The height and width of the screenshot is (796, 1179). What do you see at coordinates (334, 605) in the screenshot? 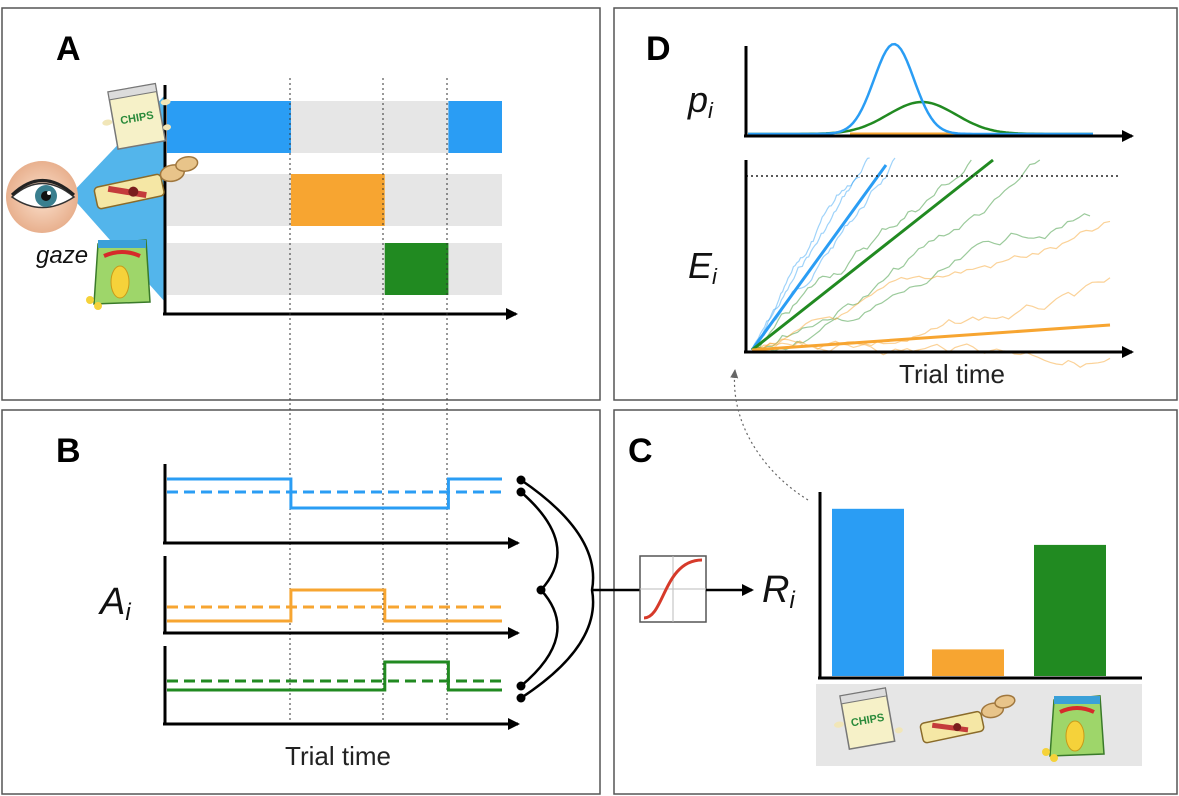
I see `attention-trace-cracker-roll` at bounding box center [334, 605].